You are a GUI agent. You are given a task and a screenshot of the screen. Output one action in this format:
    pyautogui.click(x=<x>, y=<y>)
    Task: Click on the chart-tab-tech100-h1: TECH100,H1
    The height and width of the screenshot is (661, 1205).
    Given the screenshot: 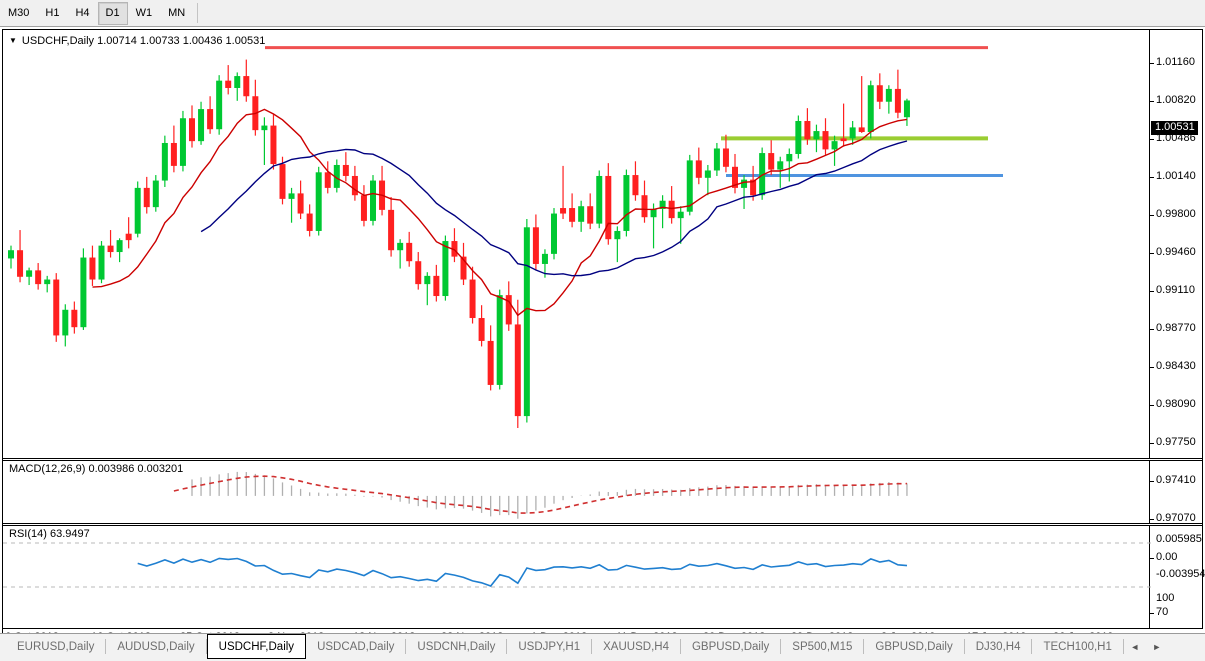 What is the action you would take?
    pyautogui.click(x=1077, y=646)
    